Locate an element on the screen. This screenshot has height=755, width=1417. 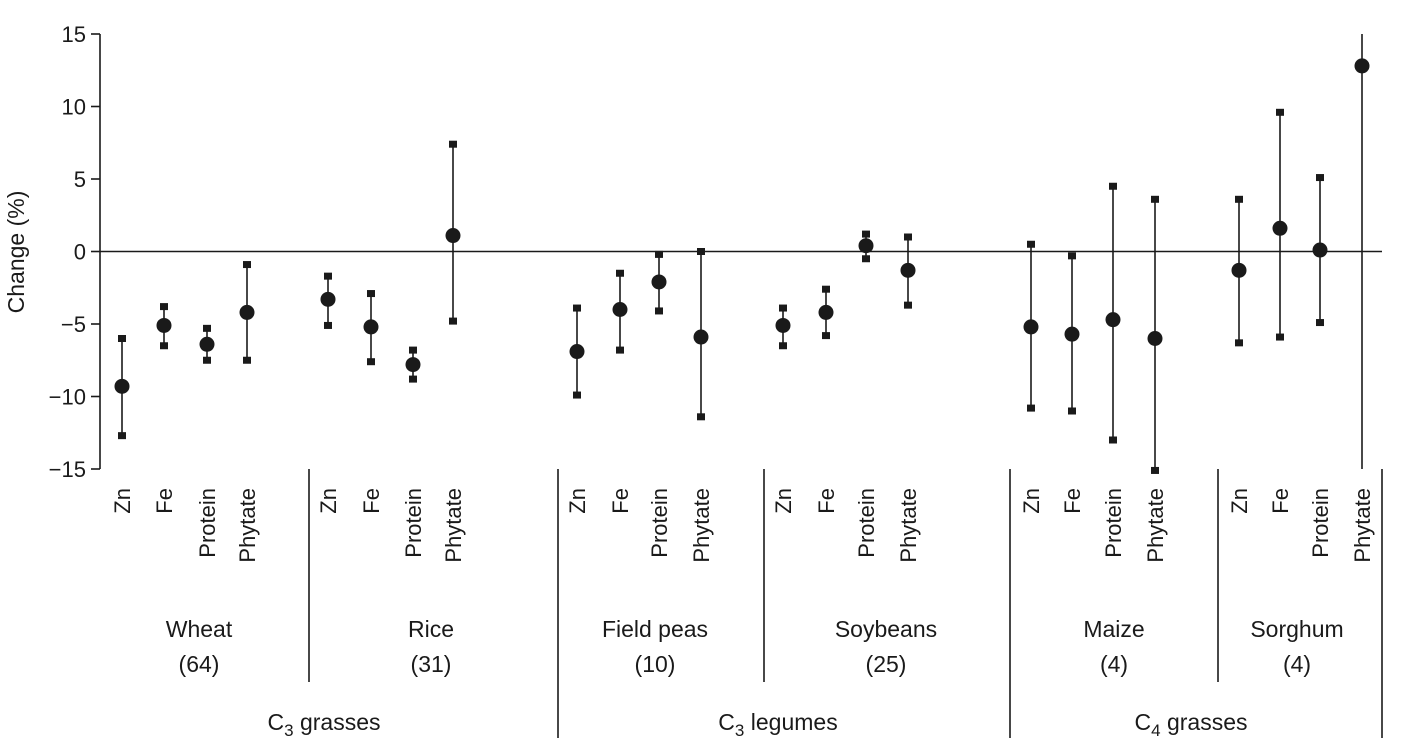
crop-count: (4) is located at coordinates (1114, 664).